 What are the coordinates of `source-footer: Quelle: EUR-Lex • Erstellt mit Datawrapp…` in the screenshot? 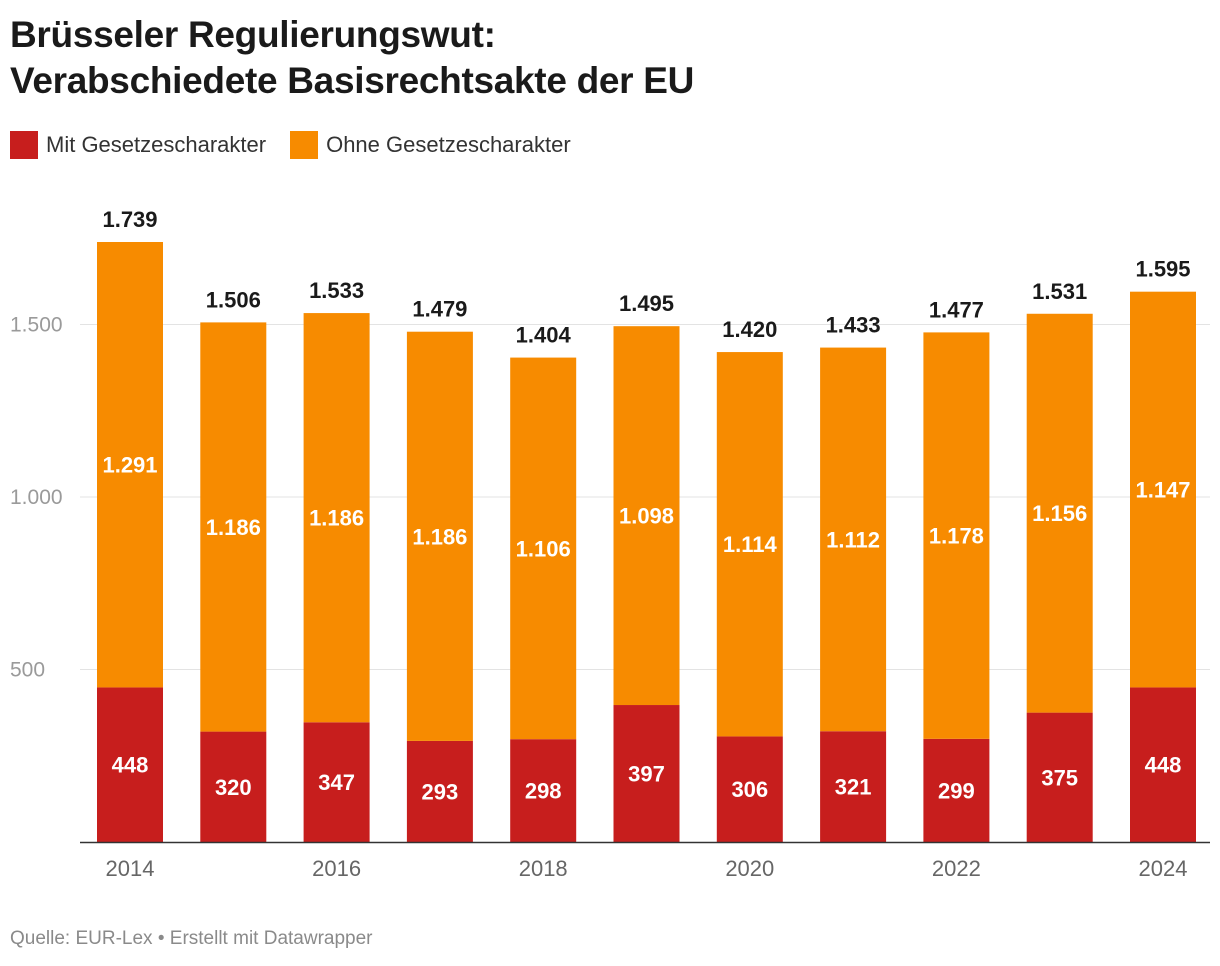 It's located at (191, 938).